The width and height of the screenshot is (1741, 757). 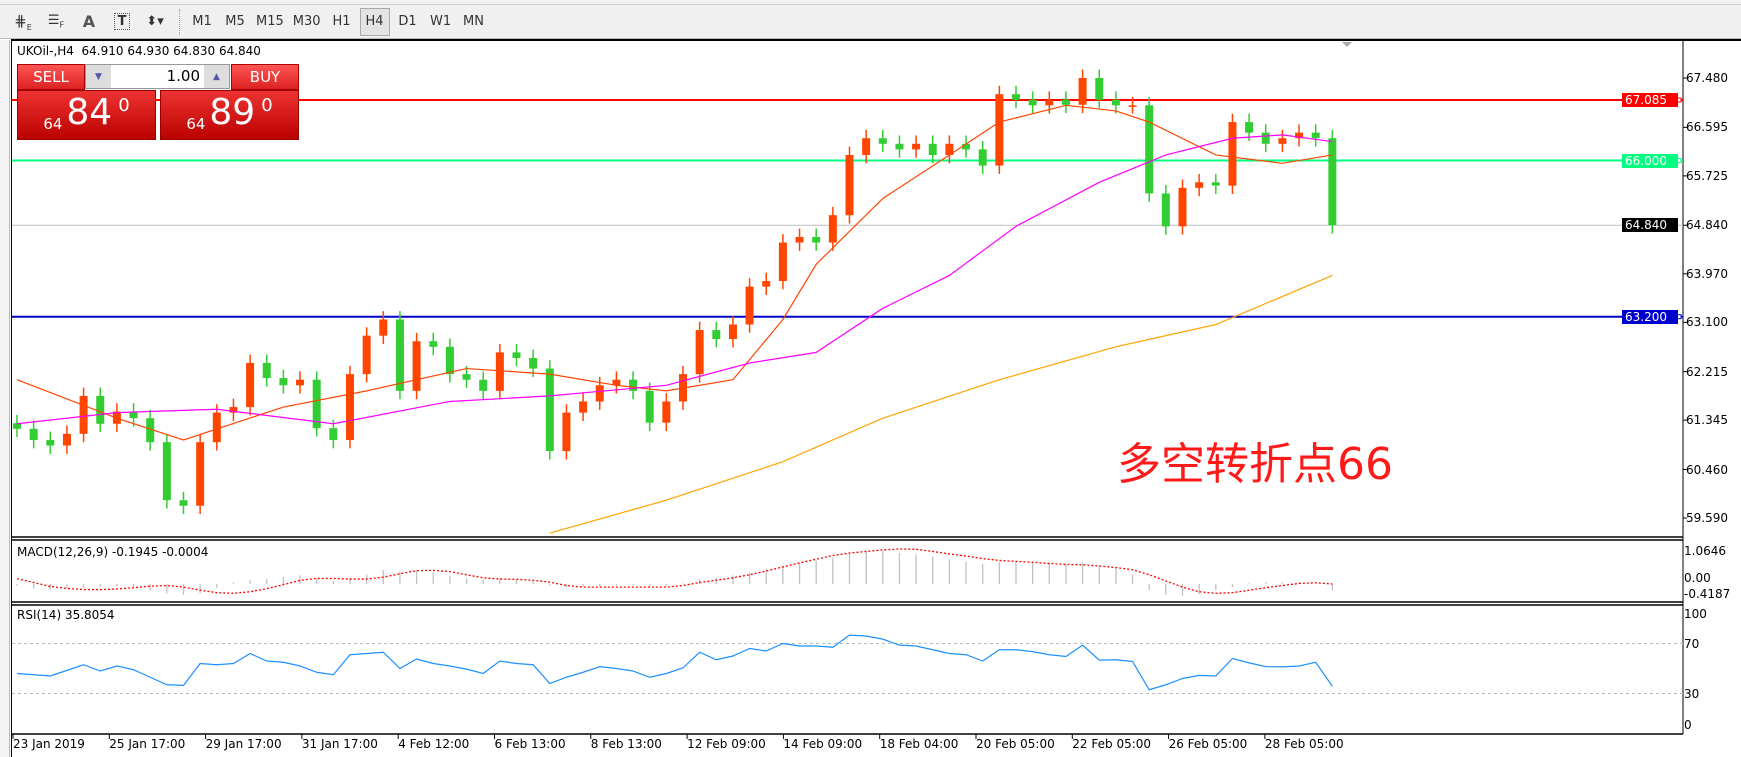 What do you see at coordinates (1707, 322) in the screenshot?
I see `price-tick-label: 63.100` at bounding box center [1707, 322].